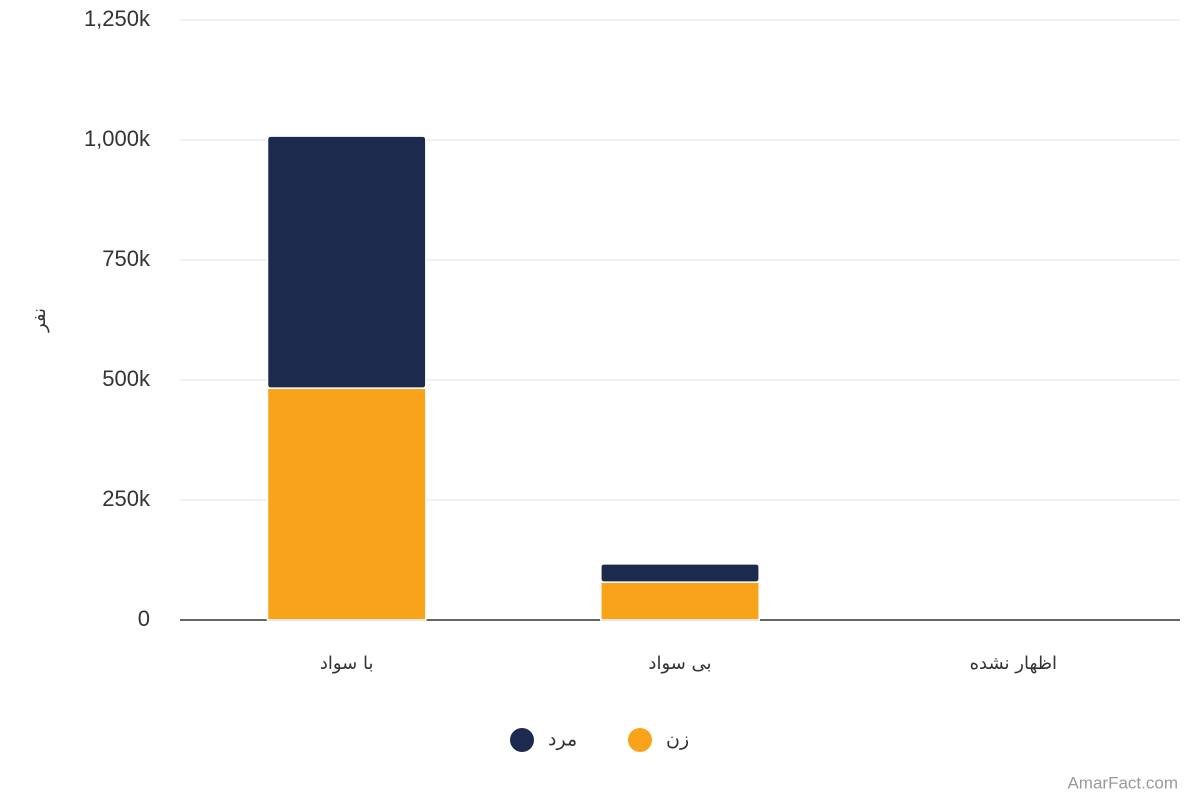 The width and height of the screenshot is (1200, 800). What do you see at coordinates (117, 138) in the screenshot?
I see `y-tick-label: 1,000k` at bounding box center [117, 138].